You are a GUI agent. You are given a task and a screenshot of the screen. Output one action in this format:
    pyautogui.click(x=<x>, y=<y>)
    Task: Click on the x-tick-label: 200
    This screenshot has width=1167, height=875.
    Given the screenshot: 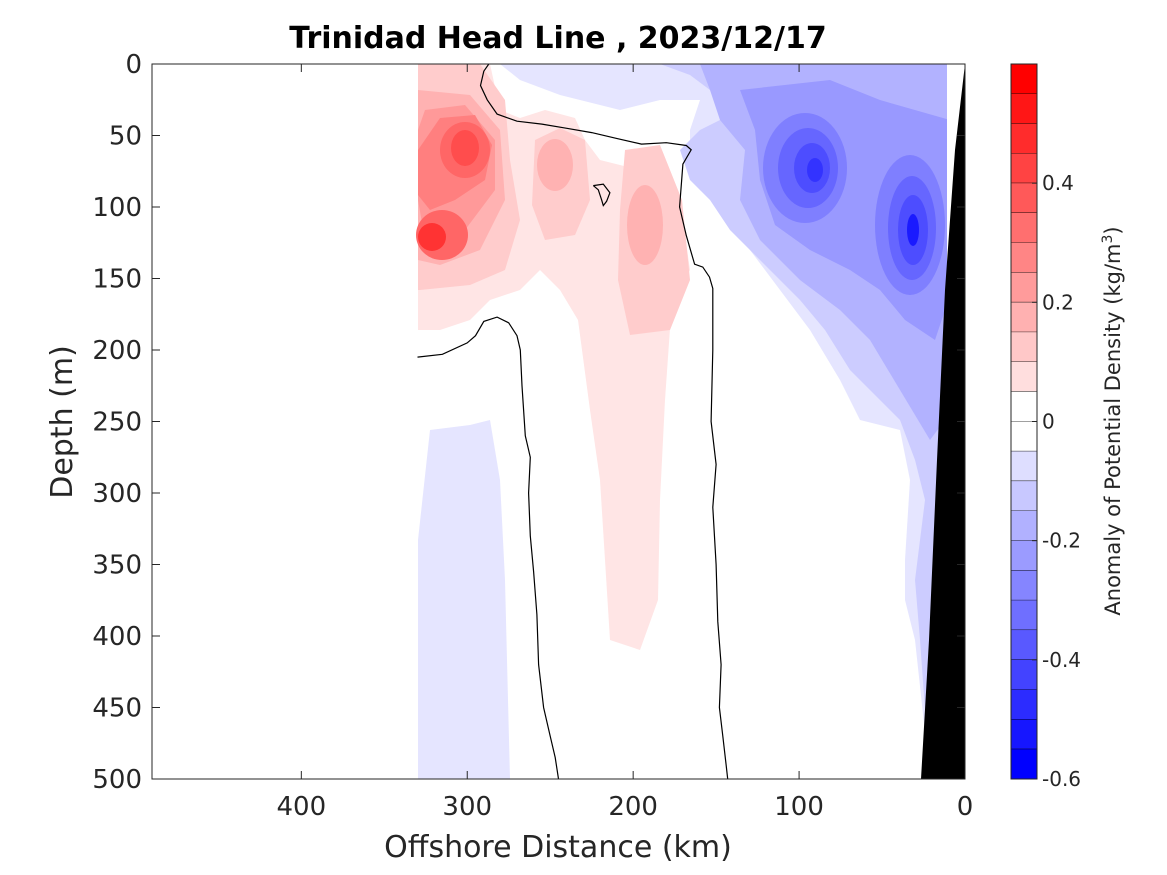 What is the action you would take?
    pyautogui.click(x=633, y=807)
    